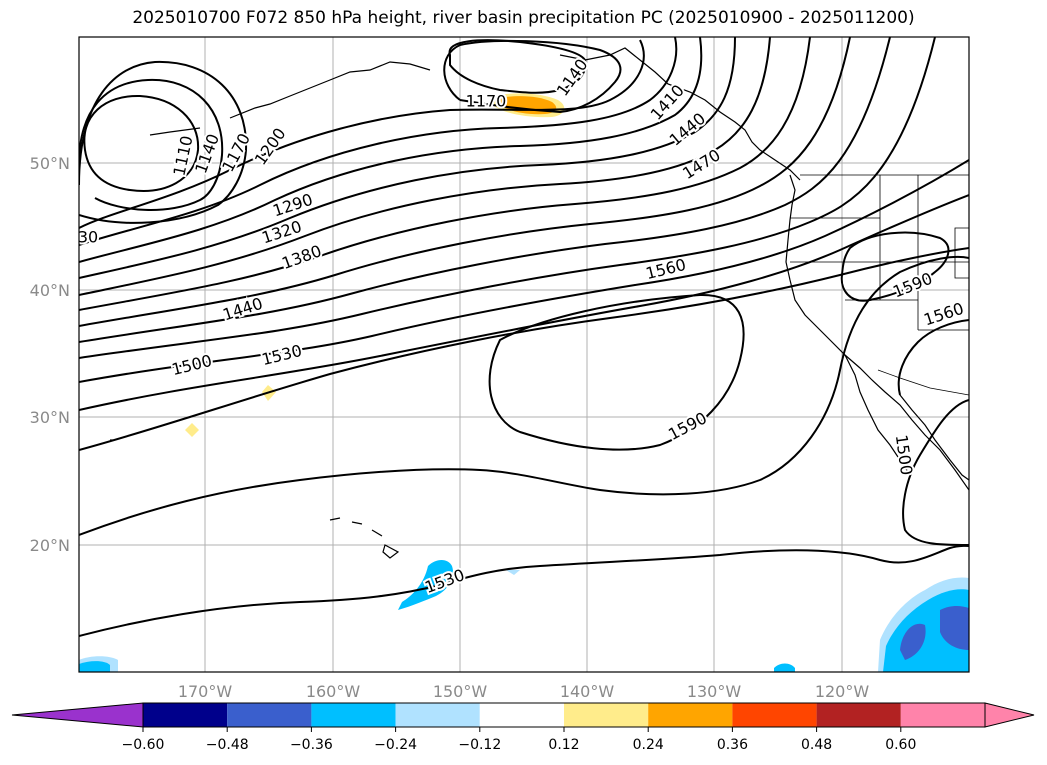 The height and width of the screenshot is (765, 1047). What do you see at coordinates (816, 745) in the screenshot?
I see `colorbar-tick-label: 0.48` at bounding box center [816, 745].